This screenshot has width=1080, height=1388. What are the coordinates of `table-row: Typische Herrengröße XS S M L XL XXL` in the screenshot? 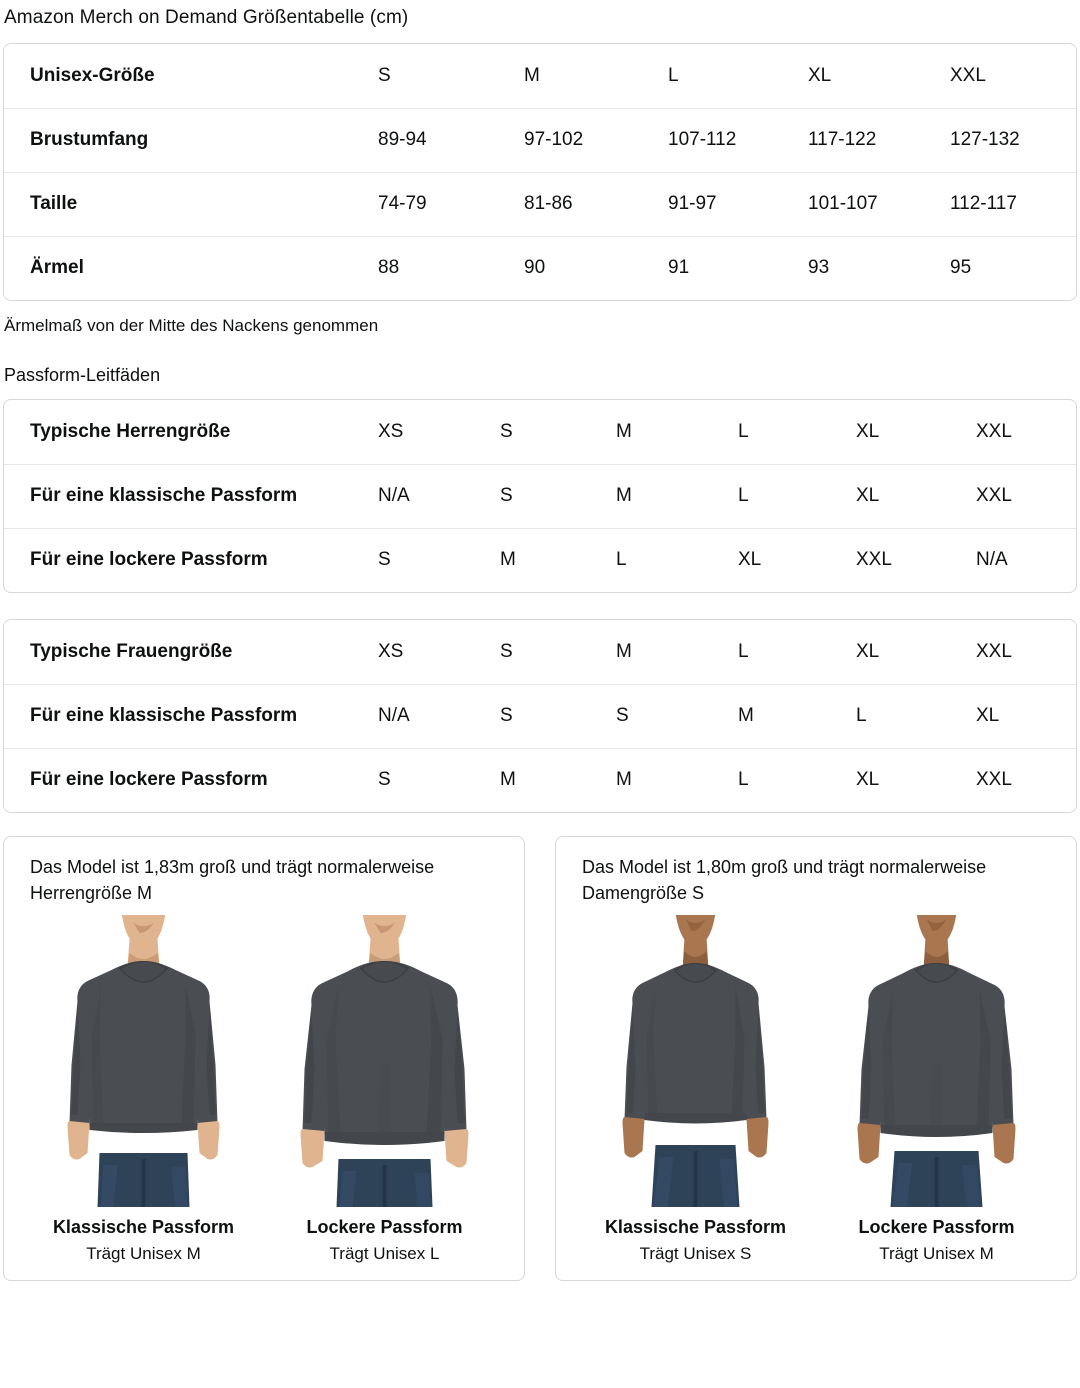 It's located at (540, 432).